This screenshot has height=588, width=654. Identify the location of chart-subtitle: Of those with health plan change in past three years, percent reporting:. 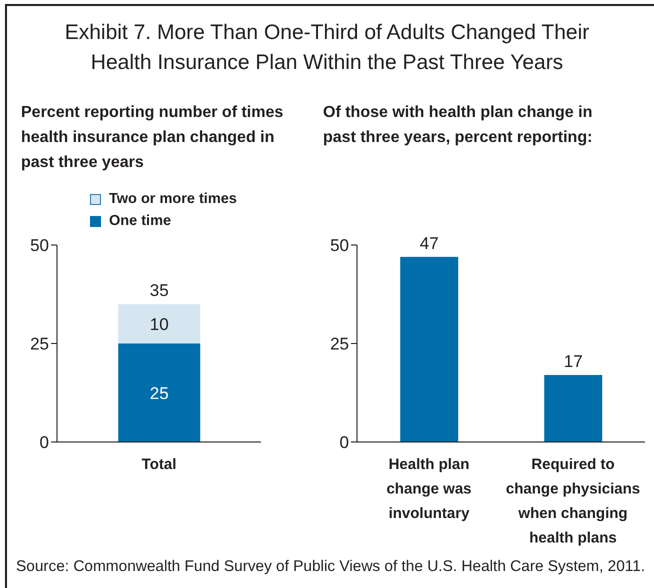
(457, 125).